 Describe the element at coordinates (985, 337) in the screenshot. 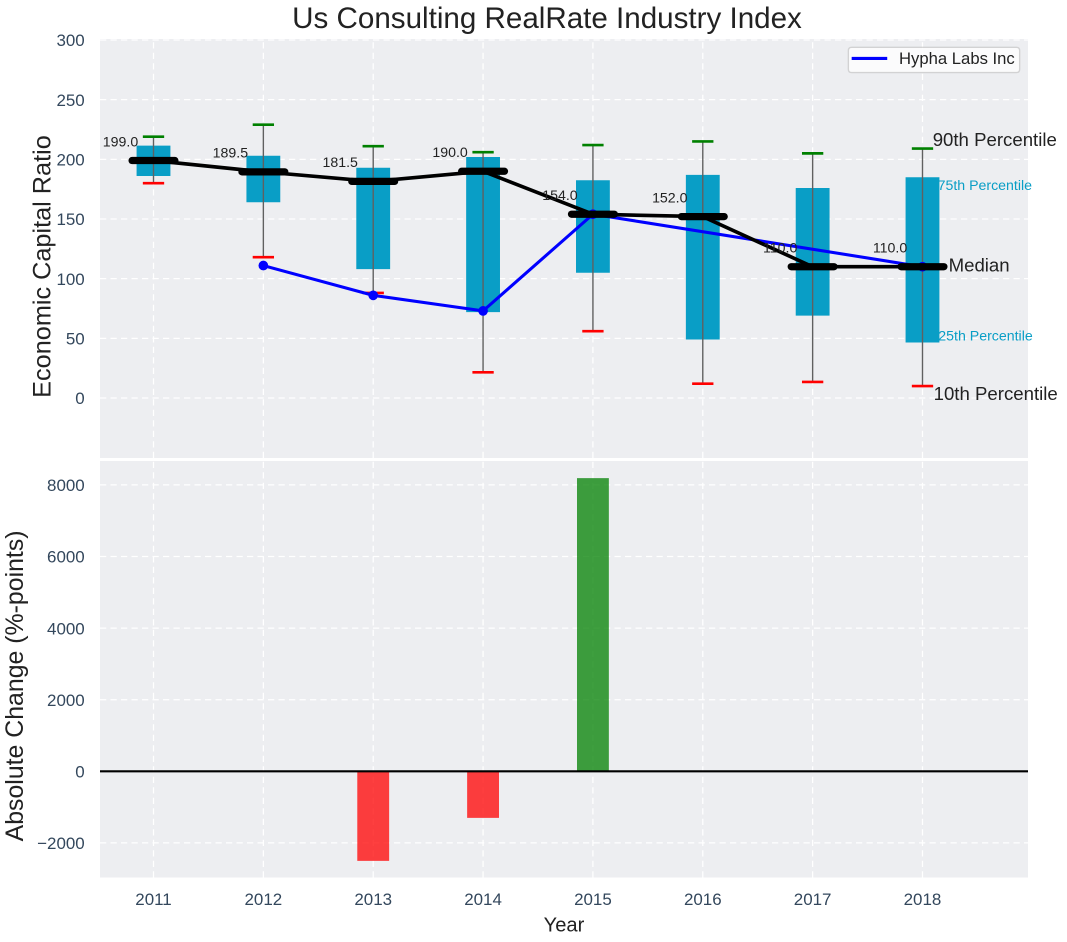

I see `svg-text: 25th Percentile` at that location.